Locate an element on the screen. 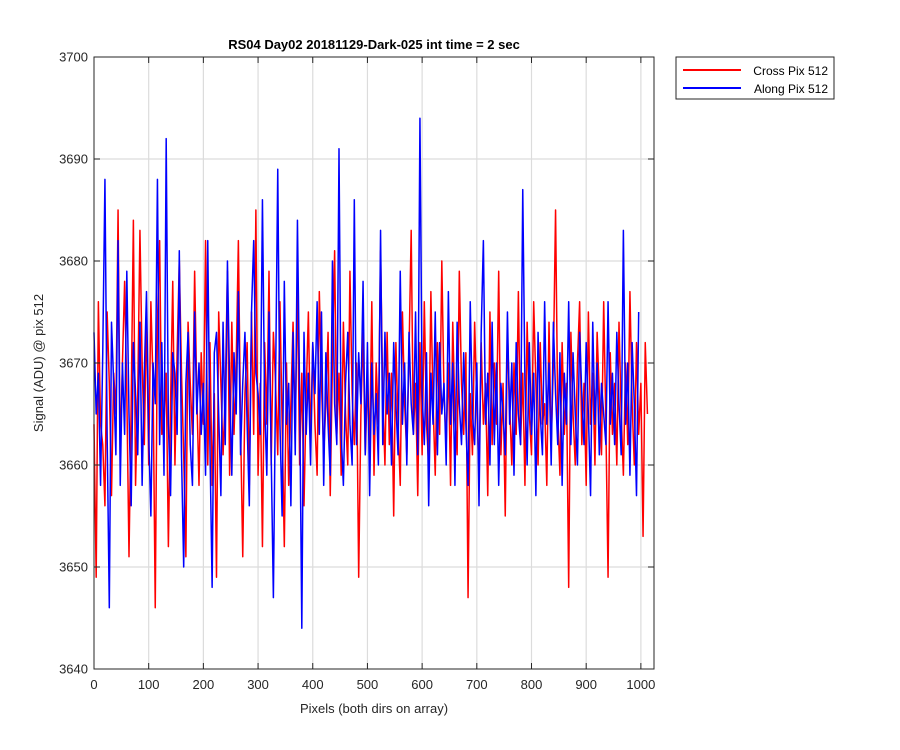 This screenshot has height=750, width=900. legend-label-cross: Cross Pix 512 is located at coordinates (790, 71).